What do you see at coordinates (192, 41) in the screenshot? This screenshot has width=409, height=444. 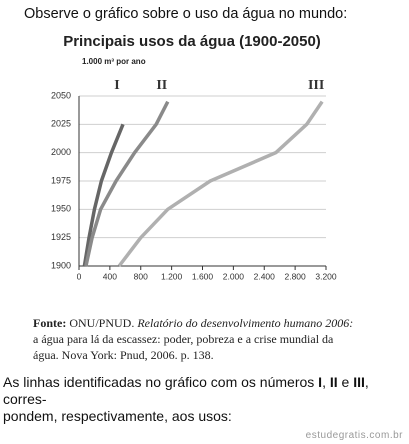 I see `chart-title: Principais usos da água (1900-2050)` at bounding box center [192, 41].